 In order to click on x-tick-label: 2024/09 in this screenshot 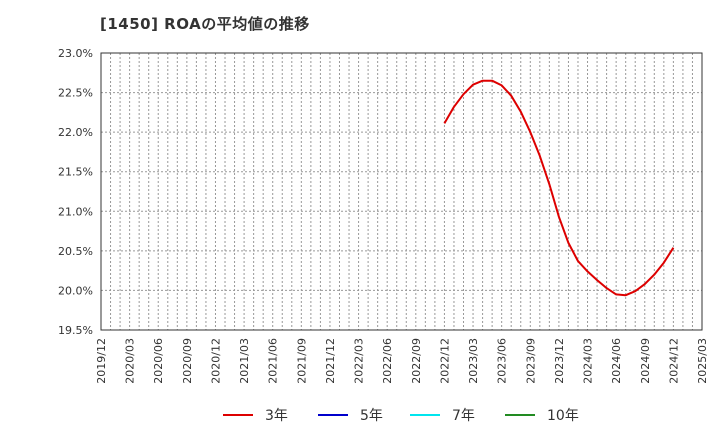, I will do `click(645, 361)`.